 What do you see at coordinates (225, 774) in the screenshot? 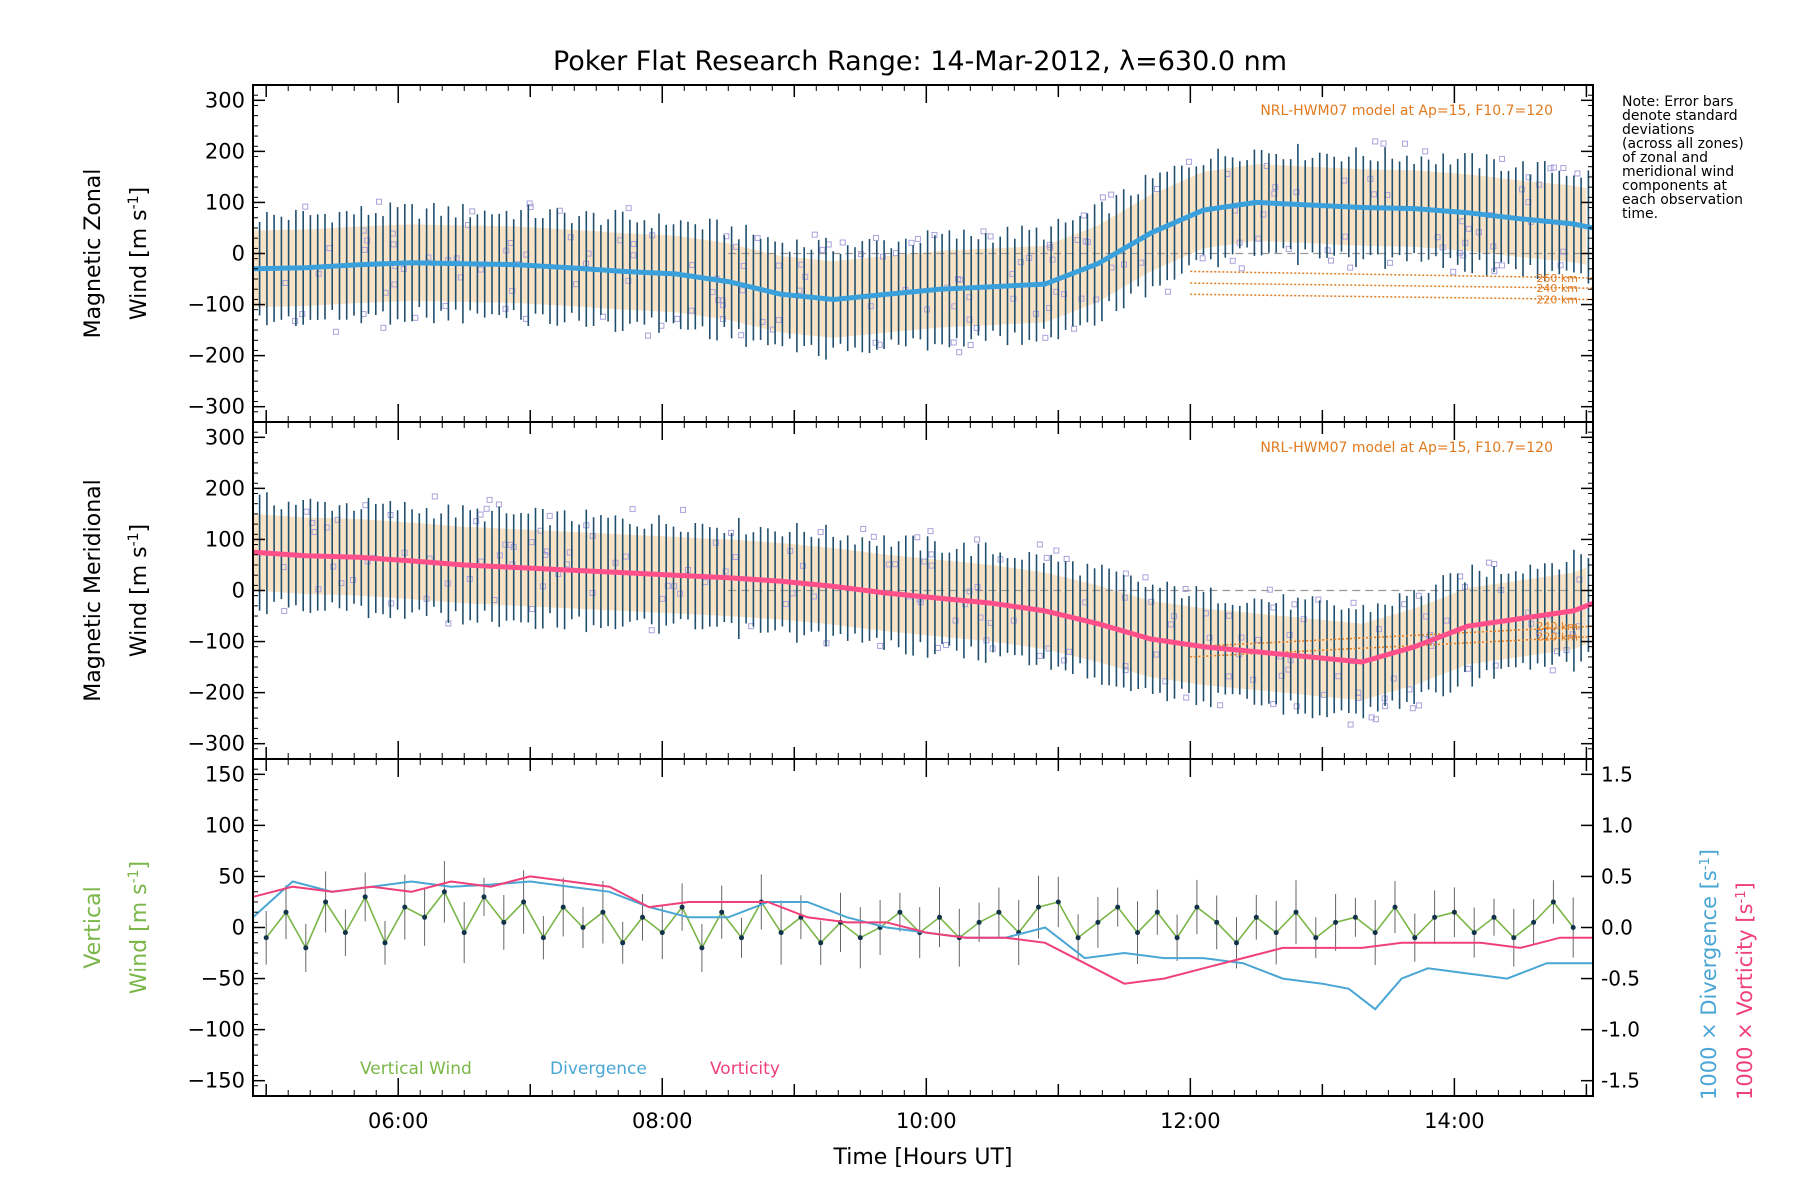
I see `y-tick-label: 150` at bounding box center [225, 774].